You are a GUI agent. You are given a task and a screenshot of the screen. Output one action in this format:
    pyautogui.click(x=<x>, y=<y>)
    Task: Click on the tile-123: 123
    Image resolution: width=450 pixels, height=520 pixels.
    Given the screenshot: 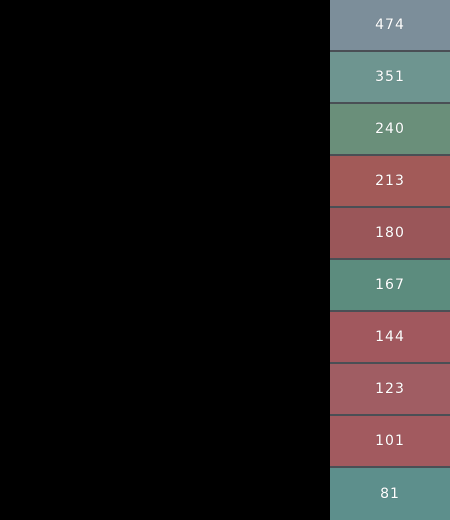 What is the action you would take?
    pyautogui.click(x=390, y=390)
    